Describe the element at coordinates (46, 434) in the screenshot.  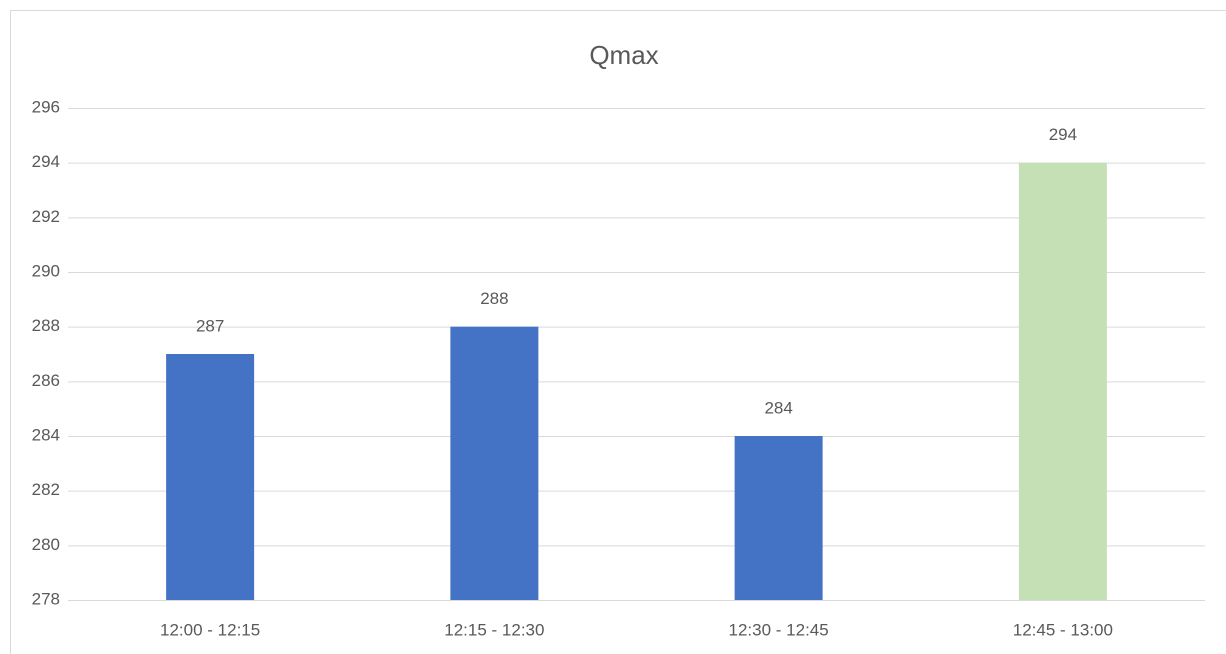
I see `y-tick-label: 284` at that location.